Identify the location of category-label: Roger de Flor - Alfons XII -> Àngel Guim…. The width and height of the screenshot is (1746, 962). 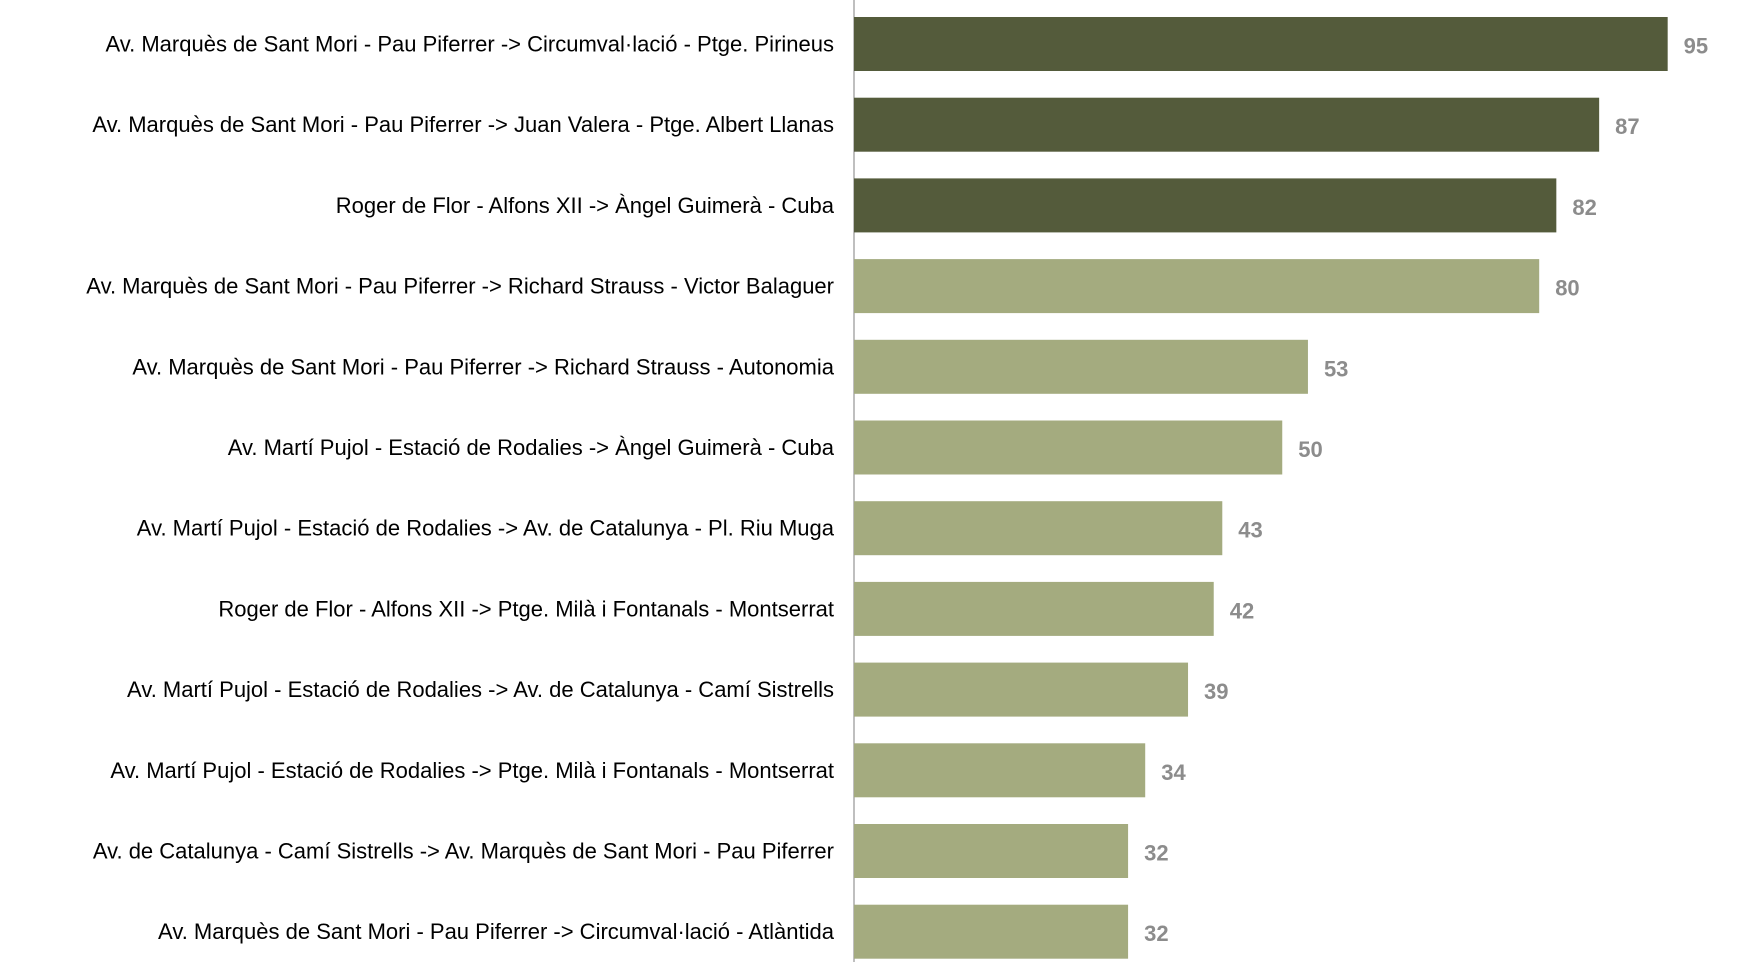
(585, 205).